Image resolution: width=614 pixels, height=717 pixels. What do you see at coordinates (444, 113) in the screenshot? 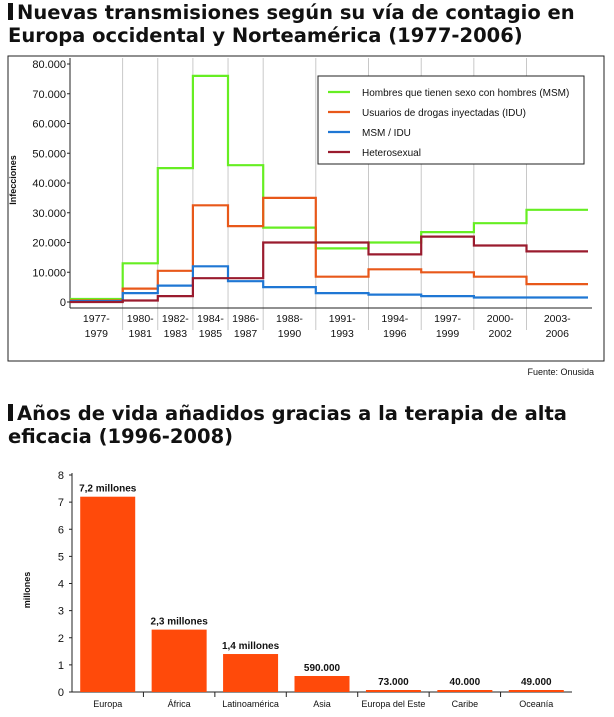
I see `legend-label: Usuarios de drogas inyectadas (IDU)` at bounding box center [444, 113].